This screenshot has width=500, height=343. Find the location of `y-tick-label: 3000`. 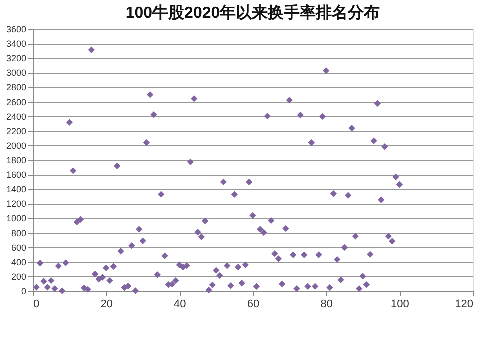

y-tick-label: 3000 is located at coordinates (16, 73).